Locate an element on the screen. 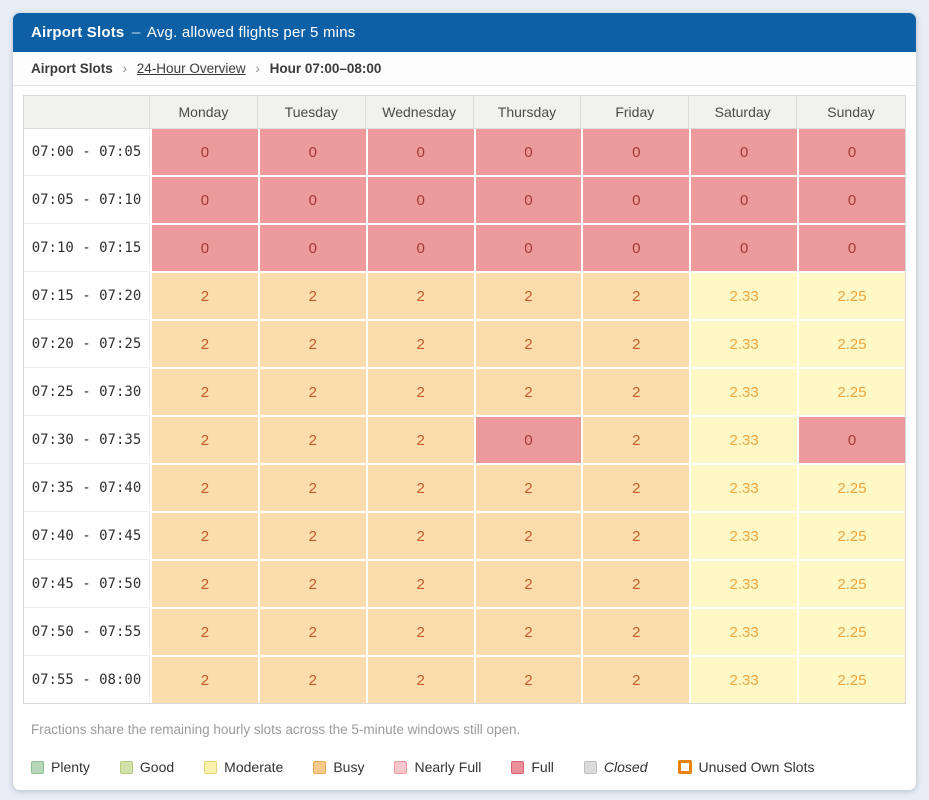  time-range-label: 07:25 - 07:30 is located at coordinates (87, 391).